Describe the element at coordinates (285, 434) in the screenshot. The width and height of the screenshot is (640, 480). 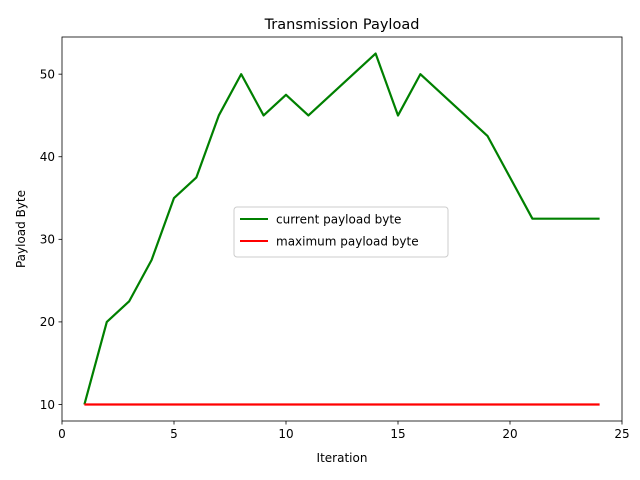
I see `x-tick-label: 10` at that location.